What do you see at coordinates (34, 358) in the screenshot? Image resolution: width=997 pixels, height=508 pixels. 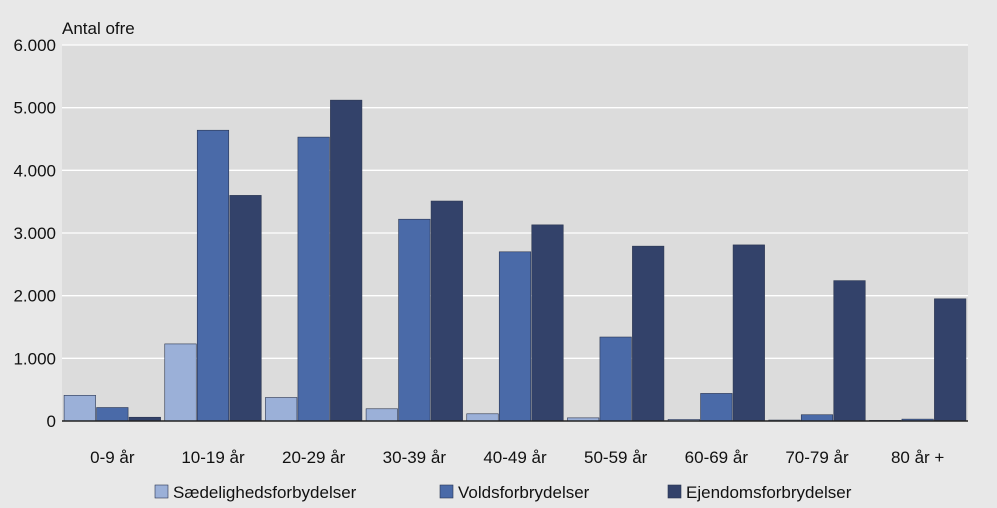 I see `y-tick-label: 1.000` at bounding box center [34, 358].